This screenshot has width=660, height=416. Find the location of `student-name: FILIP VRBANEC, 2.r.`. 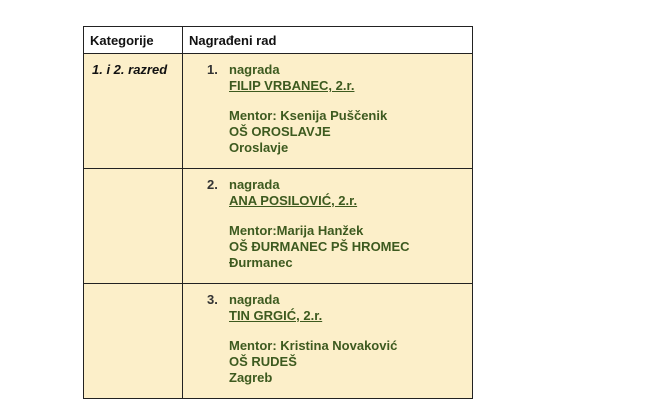

student-name: FILIP VRBANEC, 2.r. is located at coordinates (292, 85).